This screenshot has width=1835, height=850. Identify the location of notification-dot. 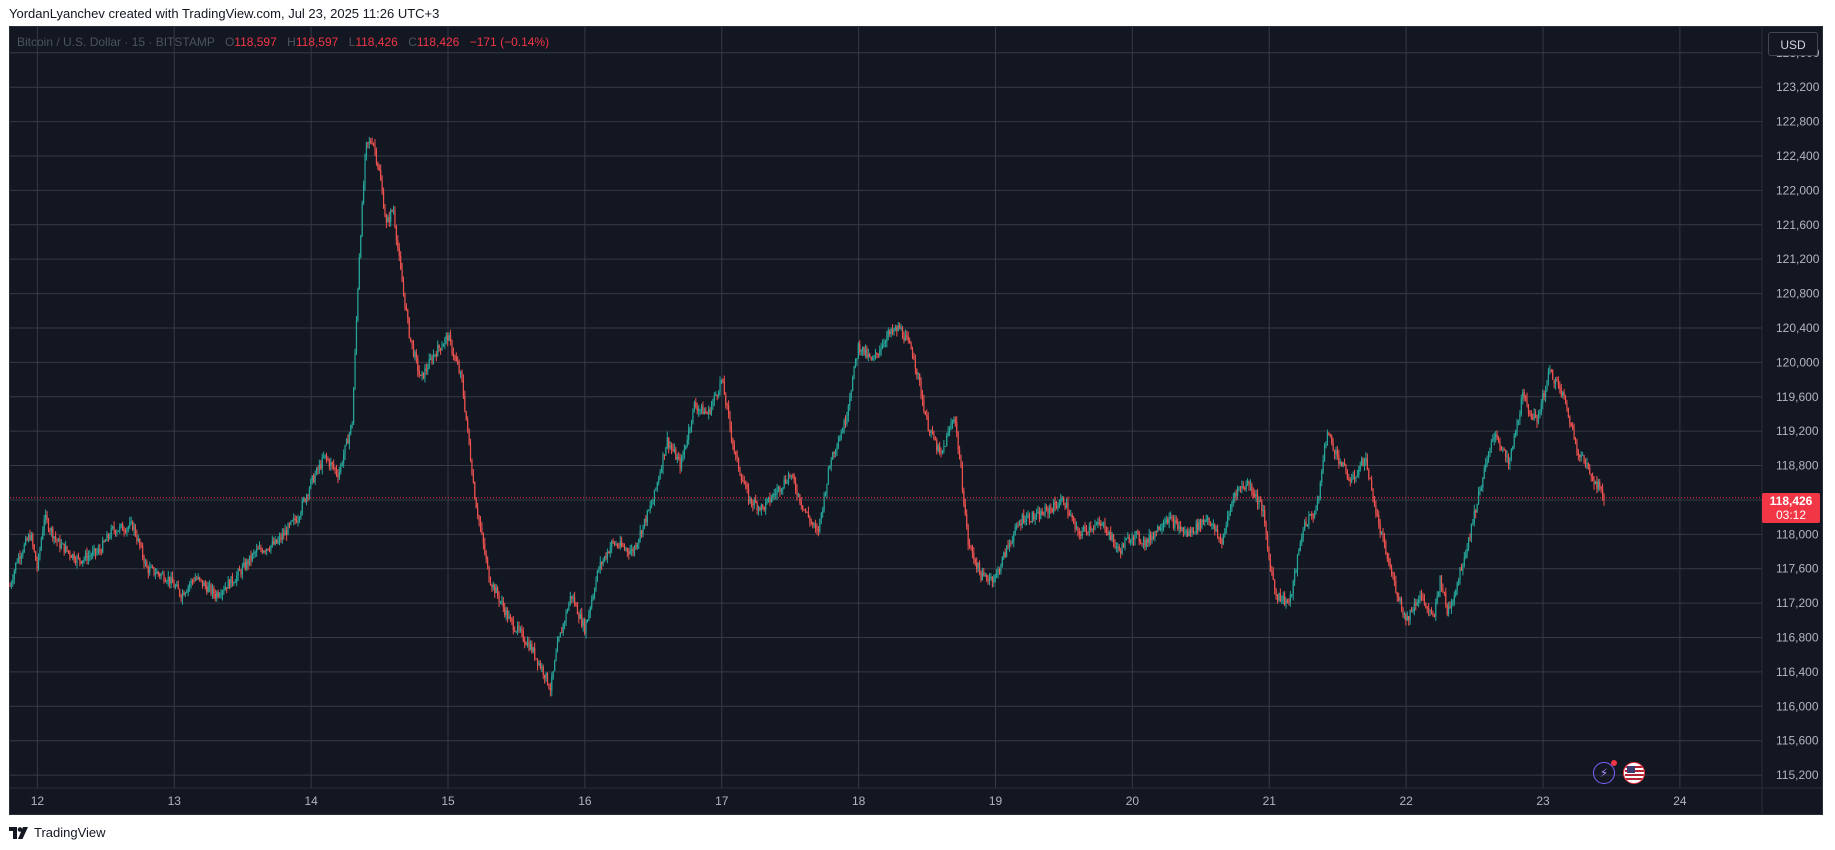
(1614, 763).